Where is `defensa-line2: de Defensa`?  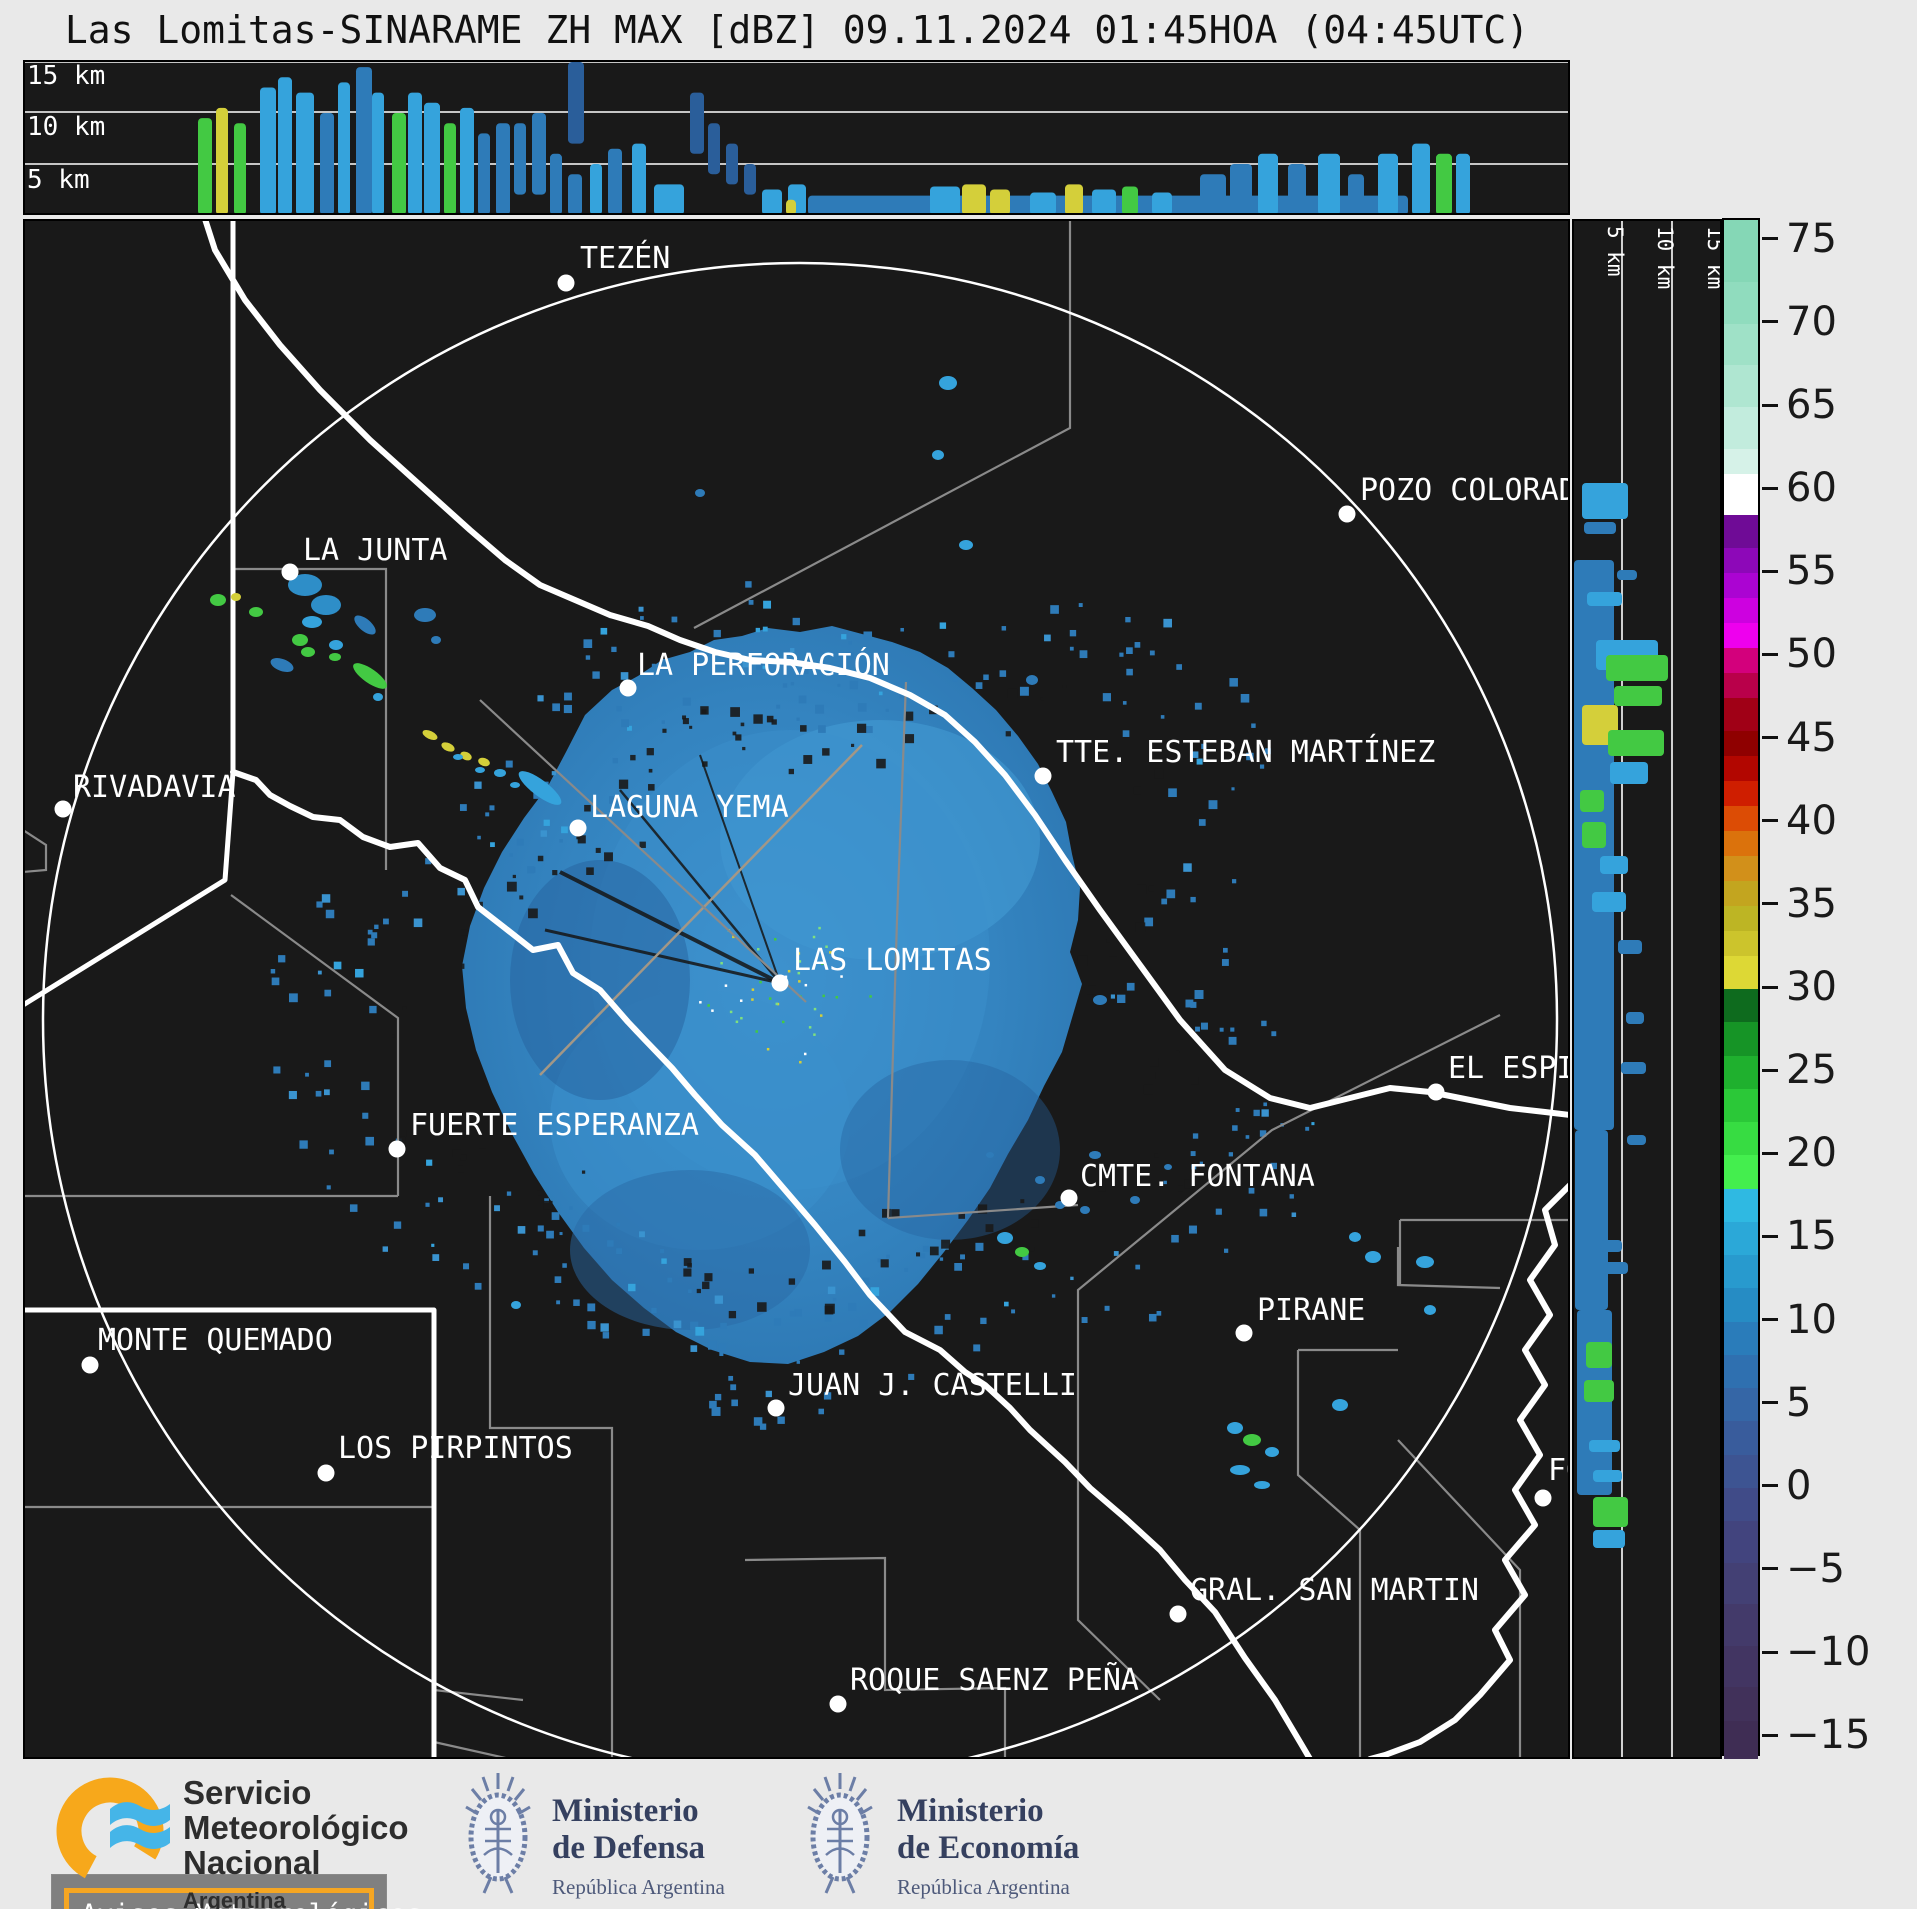 defensa-line2: de Defensa is located at coordinates (629, 1848).